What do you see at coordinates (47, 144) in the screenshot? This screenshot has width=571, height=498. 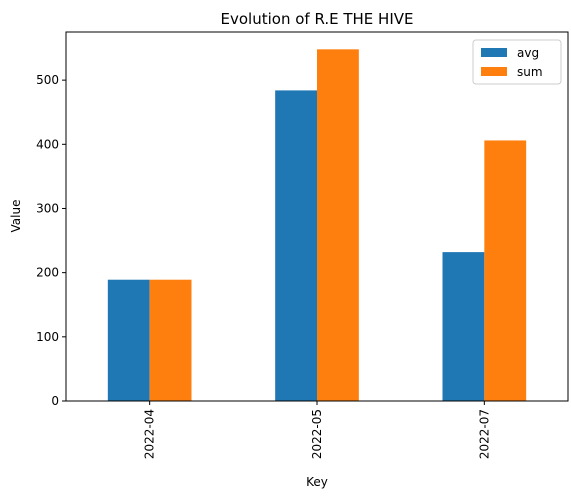 I see `y-tick-label: 400` at bounding box center [47, 144].